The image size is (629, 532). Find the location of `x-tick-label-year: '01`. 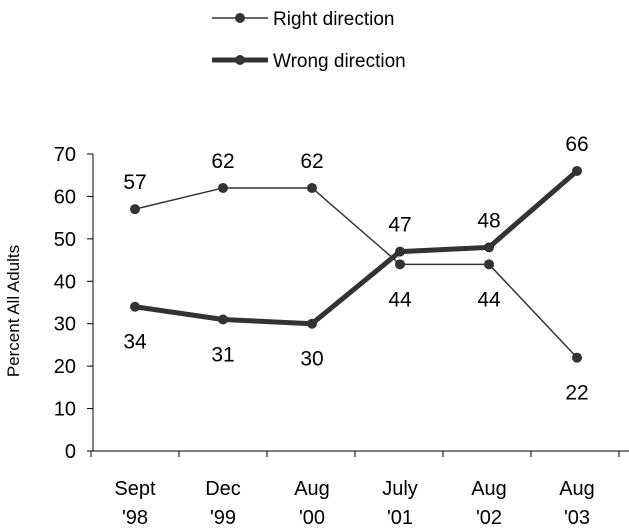

x-tick-label-year: '01 is located at coordinates (400, 518).